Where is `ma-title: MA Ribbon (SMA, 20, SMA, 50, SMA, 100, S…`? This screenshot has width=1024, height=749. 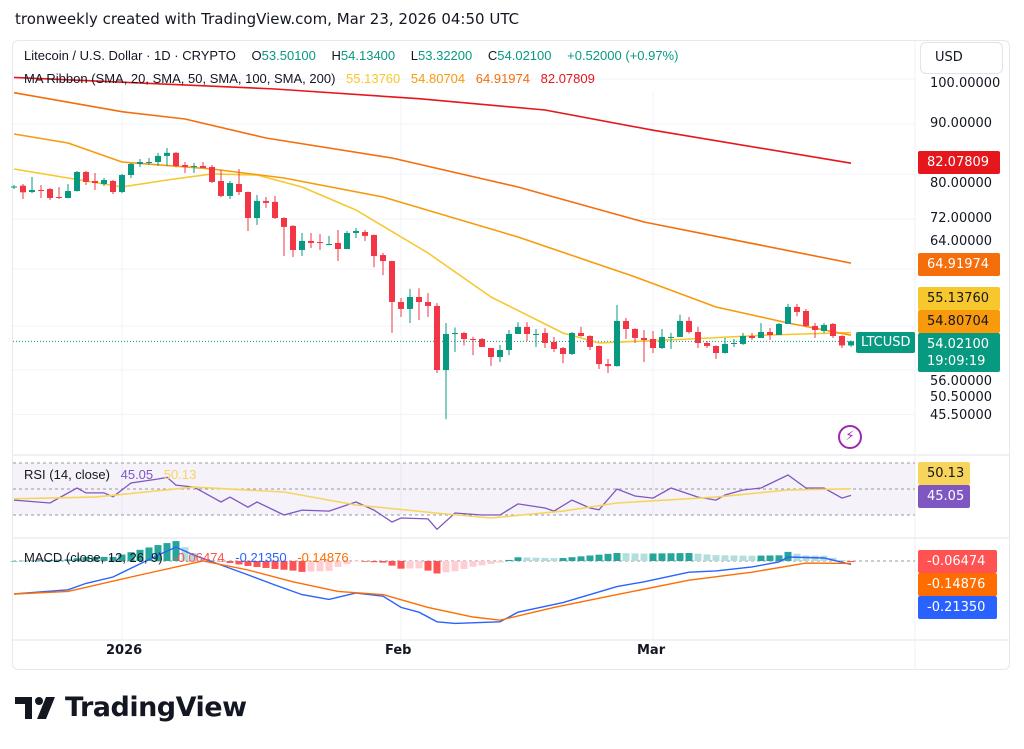
ma-title: MA Ribbon (SMA, 20, SMA, 50, SMA, 100, S… is located at coordinates (180, 78).